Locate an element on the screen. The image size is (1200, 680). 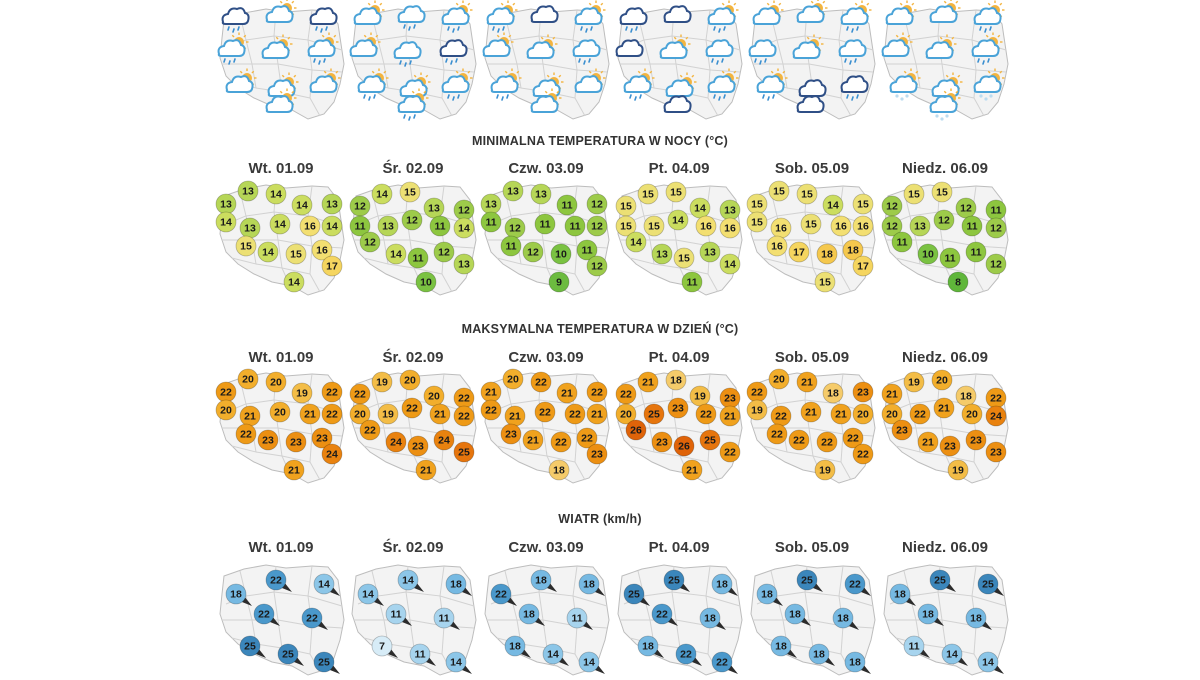
map-outline is located at coordinates (813, 240).